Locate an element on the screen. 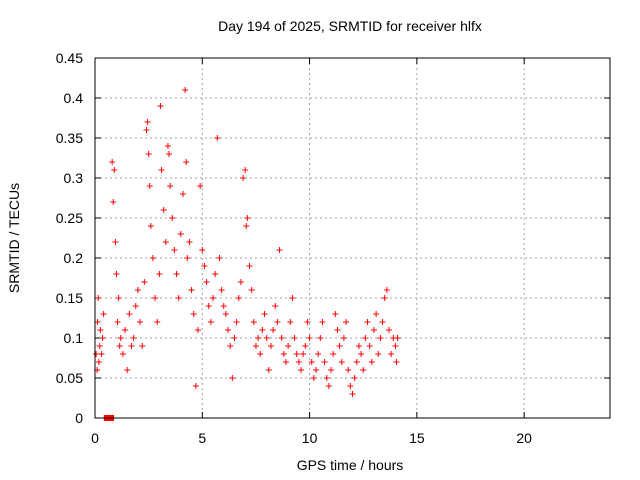 Image resolution: width=640 pixels, height=480 pixels. y-tick-label: 0.1 is located at coordinates (74, 338).